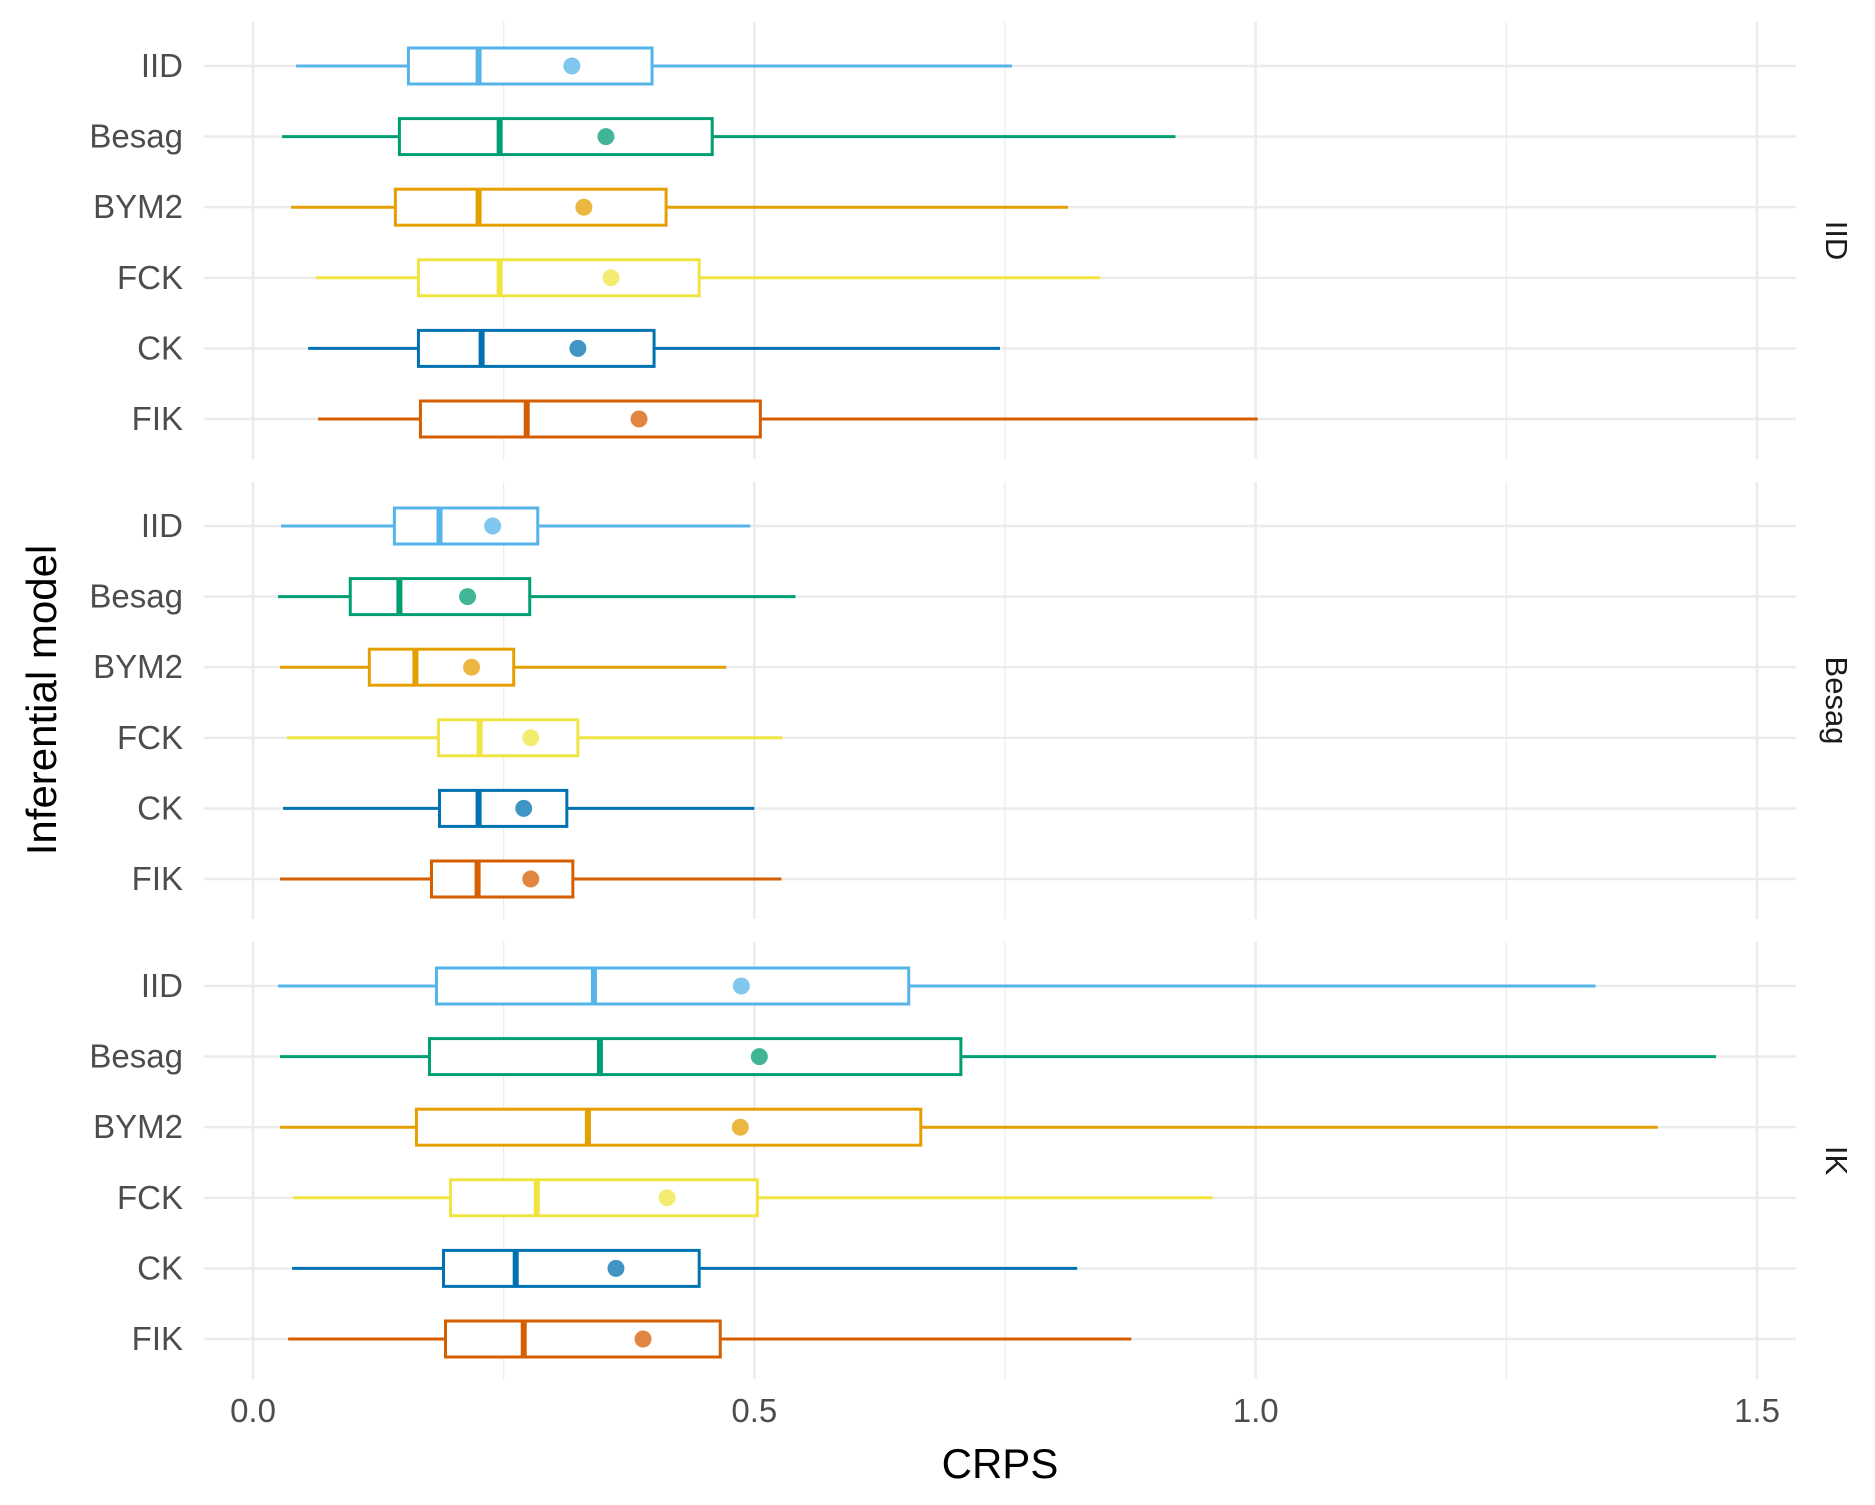 This screenshot has width=1875, height=1505. What do you see at coordinates (1757, 1410) in the screenshot?
I see `x-tick-label: 1.5` at bounding box center [1757, 1410].